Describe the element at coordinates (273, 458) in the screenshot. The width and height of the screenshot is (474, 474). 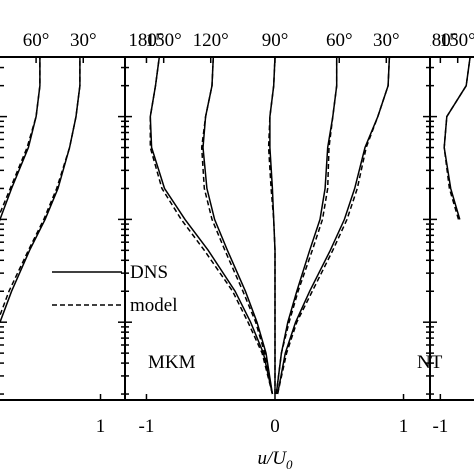
I see `x-axis-label-main: u/U` at that location.